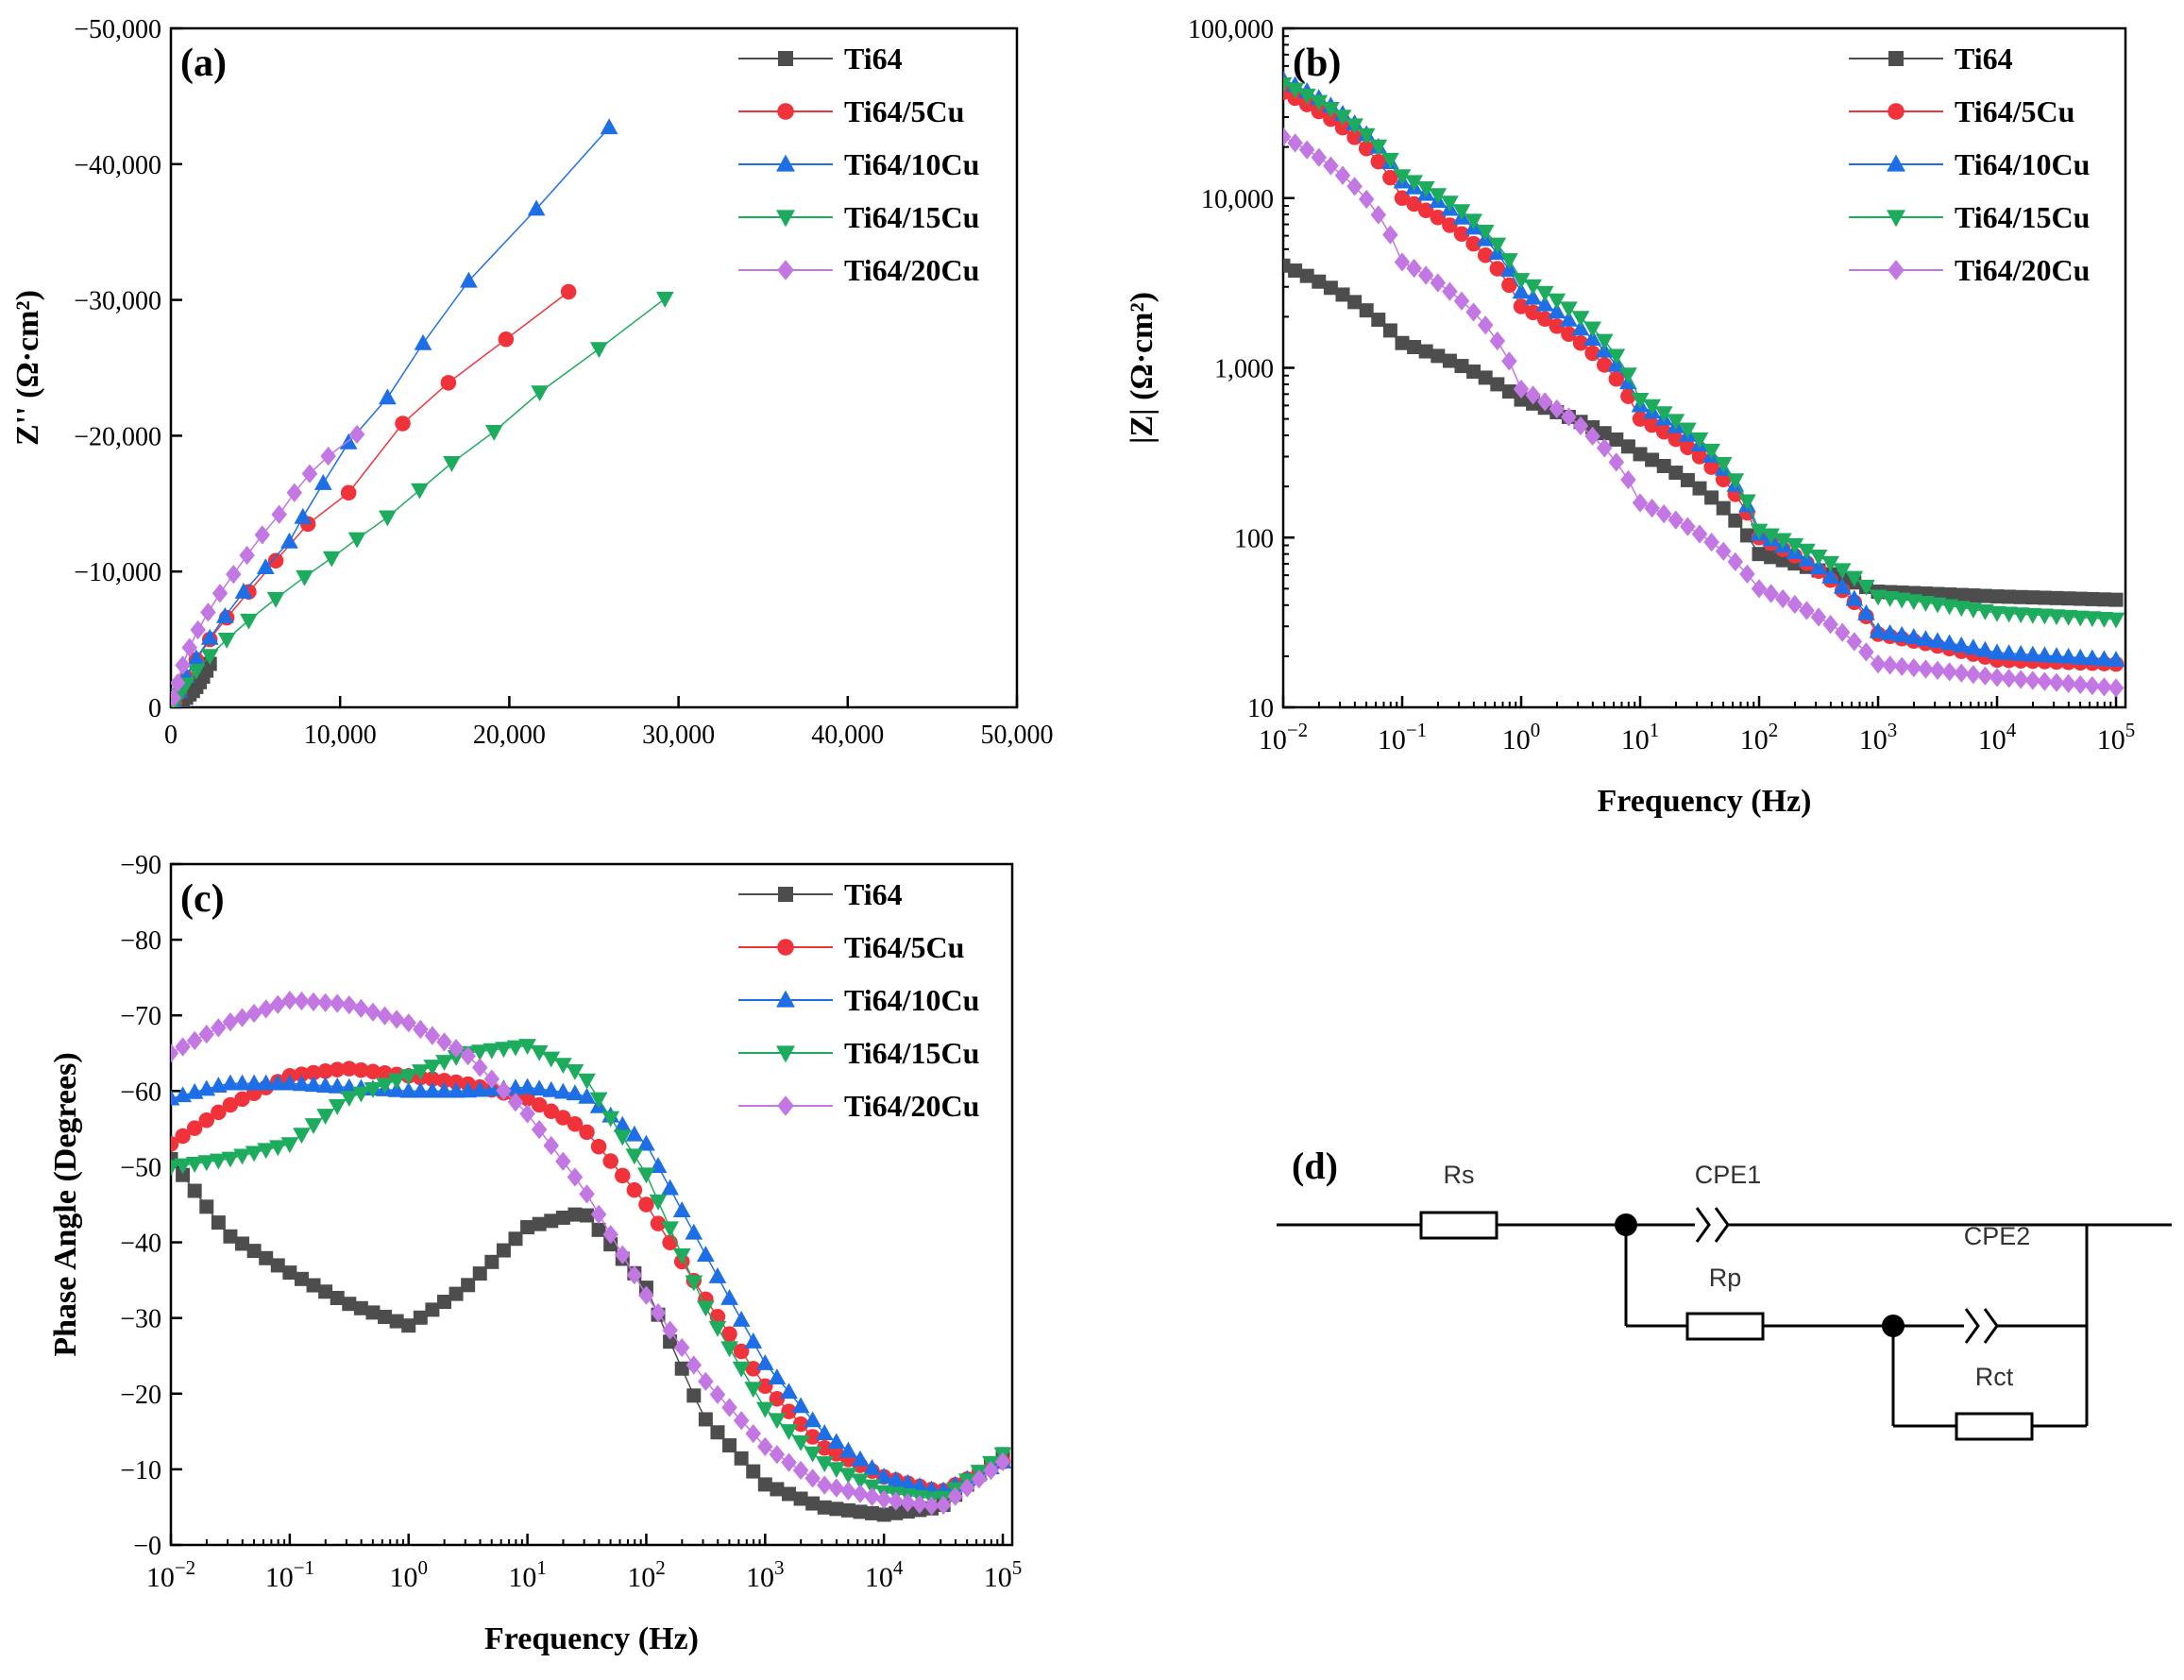  I want to click on x-tick-label: 10³, so click(765, 1574).